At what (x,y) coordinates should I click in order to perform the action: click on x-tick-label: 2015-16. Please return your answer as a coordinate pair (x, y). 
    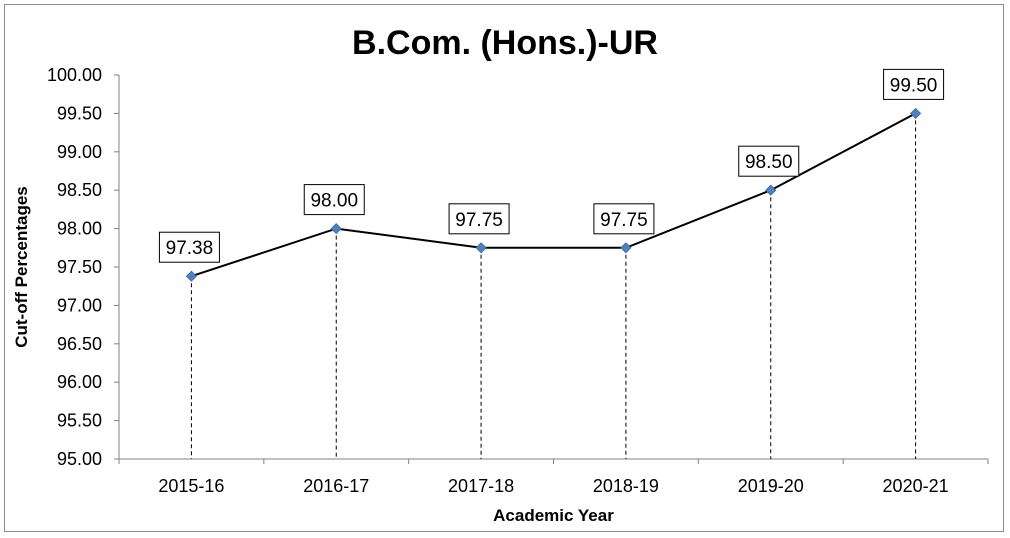
    Looking at the image, I should click on (191, 486).